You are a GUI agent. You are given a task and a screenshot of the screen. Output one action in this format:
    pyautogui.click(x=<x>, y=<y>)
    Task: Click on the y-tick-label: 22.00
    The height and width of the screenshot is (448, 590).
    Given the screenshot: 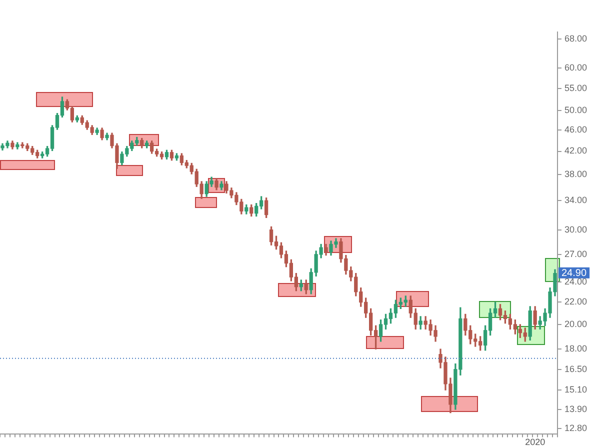 What is the action you would take?
    pyautogui.click(x=576, y=301)
    